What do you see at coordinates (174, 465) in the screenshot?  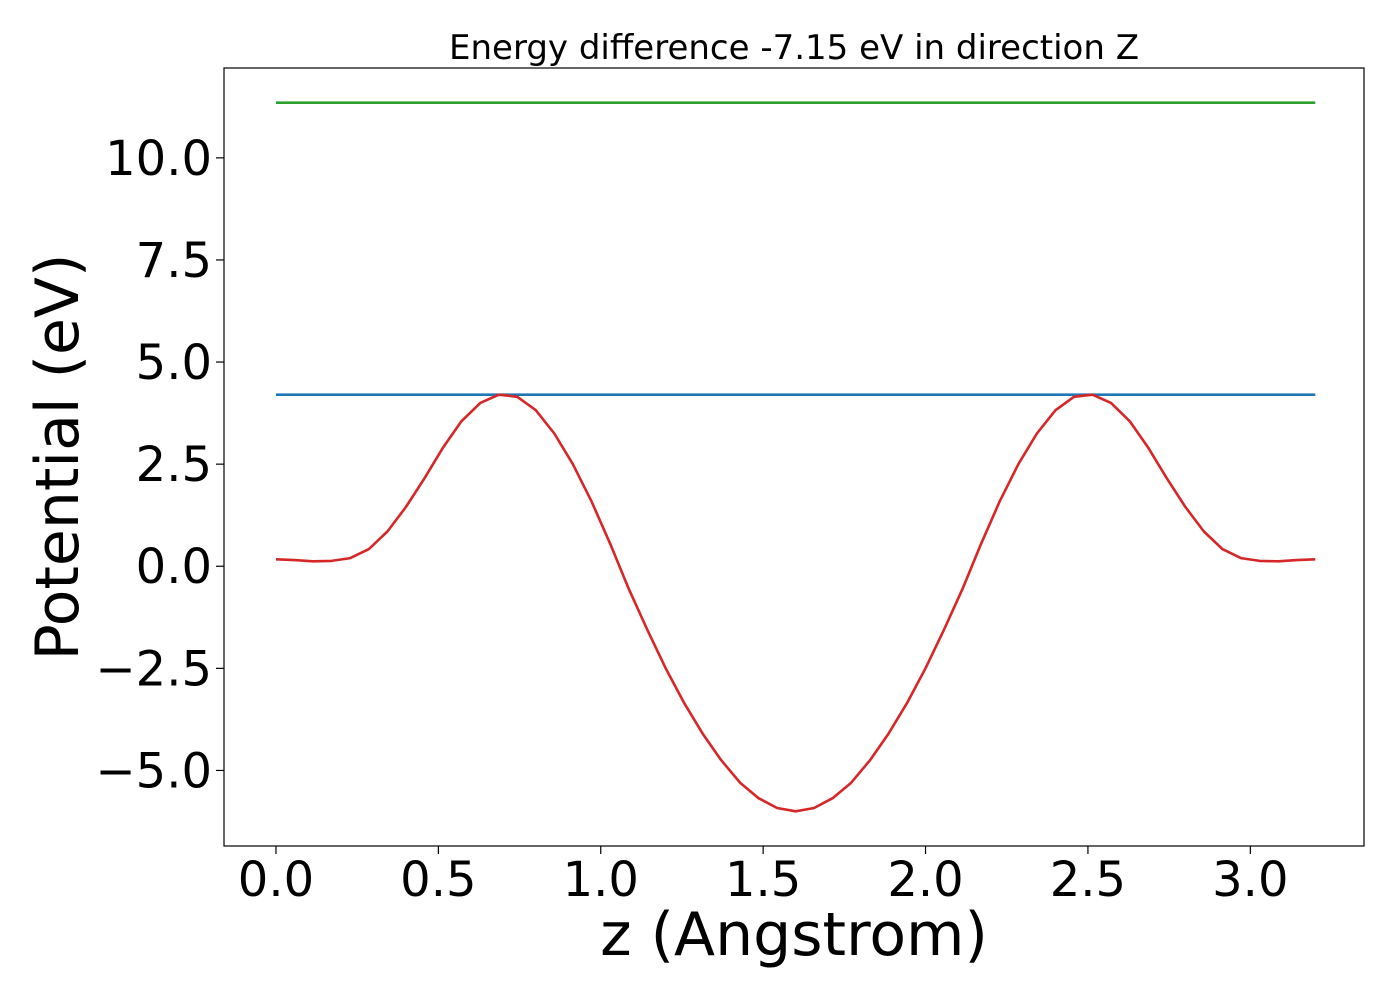 I see `y-tick-label: 2.5` at bounding box center [174, 465].